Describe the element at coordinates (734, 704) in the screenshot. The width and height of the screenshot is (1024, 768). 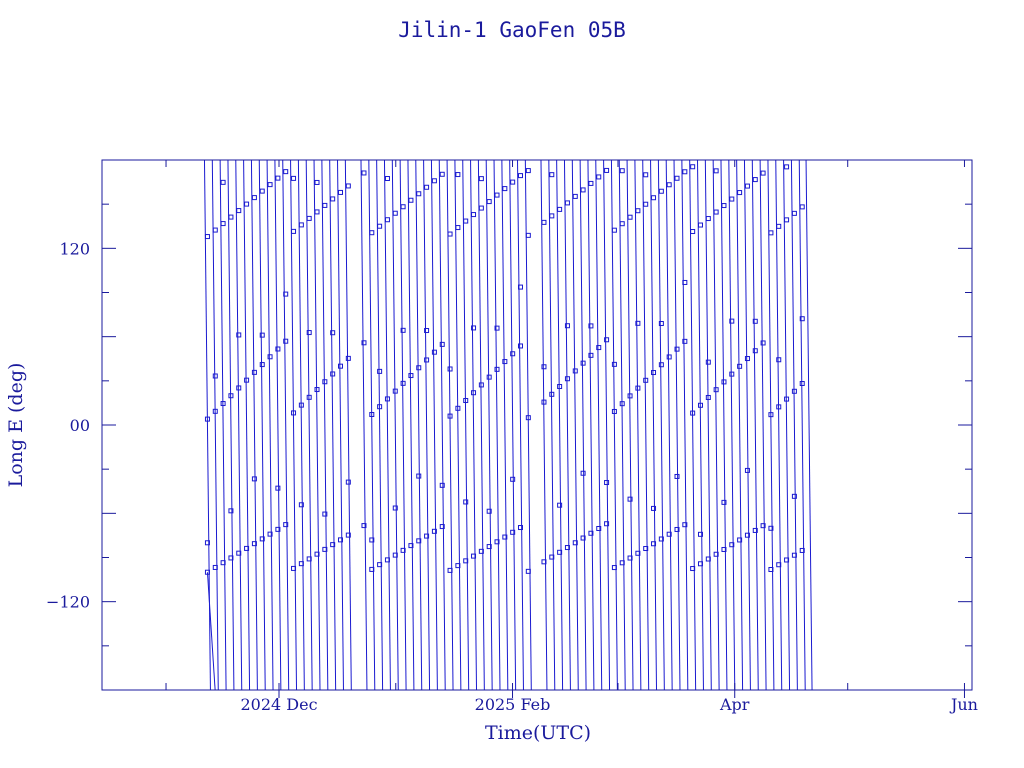
I see `x-tick-label: Apr` at that location.